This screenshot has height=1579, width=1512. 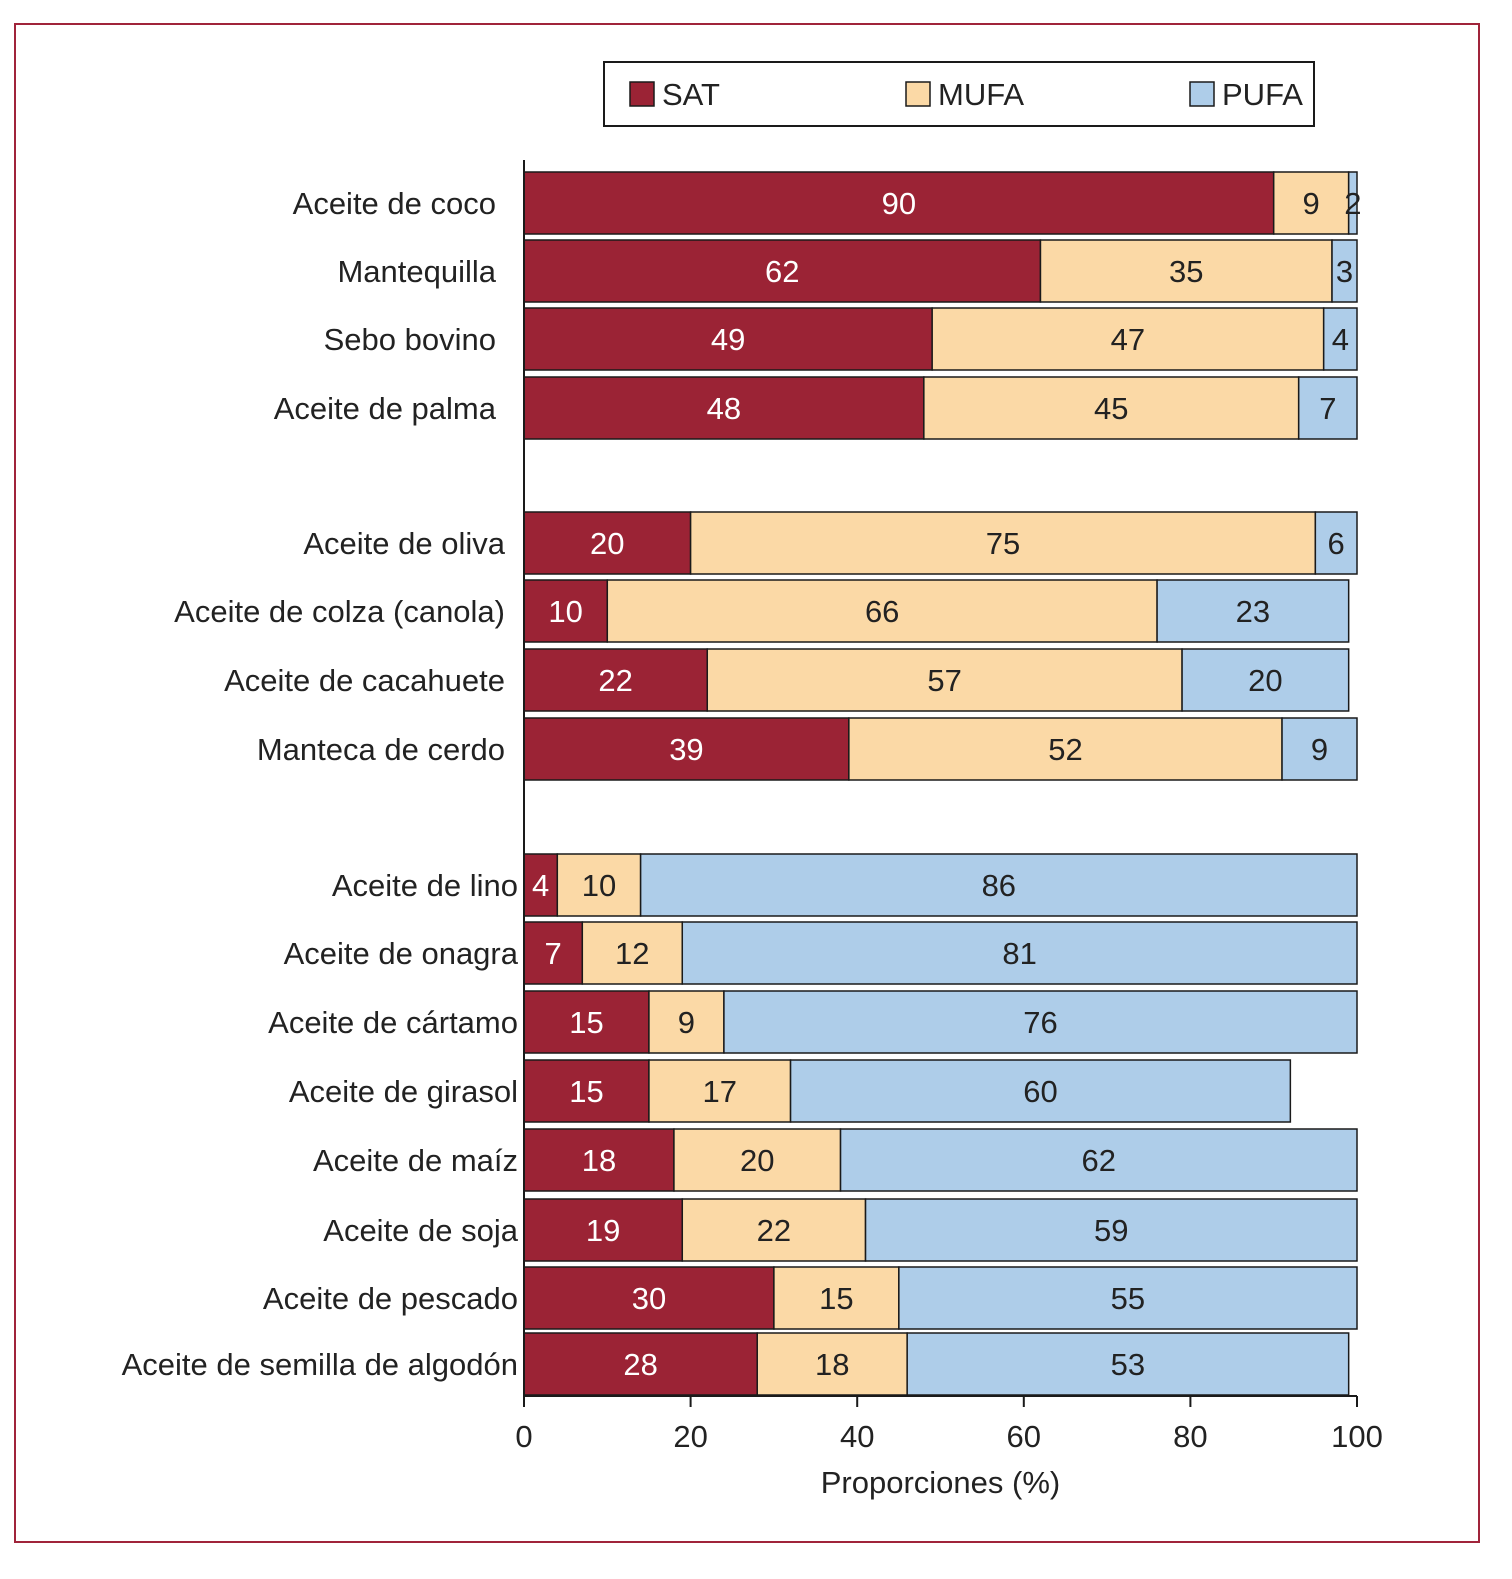 I want to click on bar-row-manteca-de-cerdo: Manteca de cerdo 39 52 9, so click(x=807, y=749).